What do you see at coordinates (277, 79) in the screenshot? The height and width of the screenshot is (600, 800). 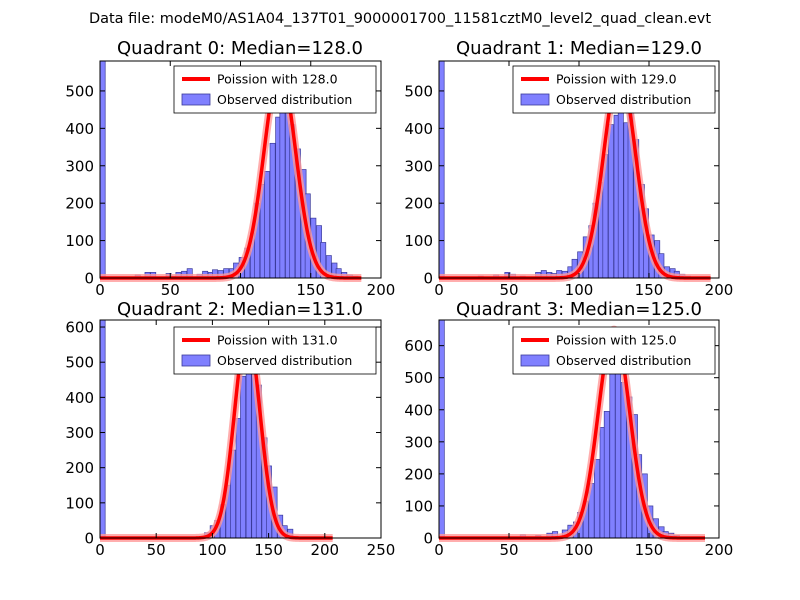 I see `legend-line-label: Poission with 128.0` at bounding box center [277, 79].